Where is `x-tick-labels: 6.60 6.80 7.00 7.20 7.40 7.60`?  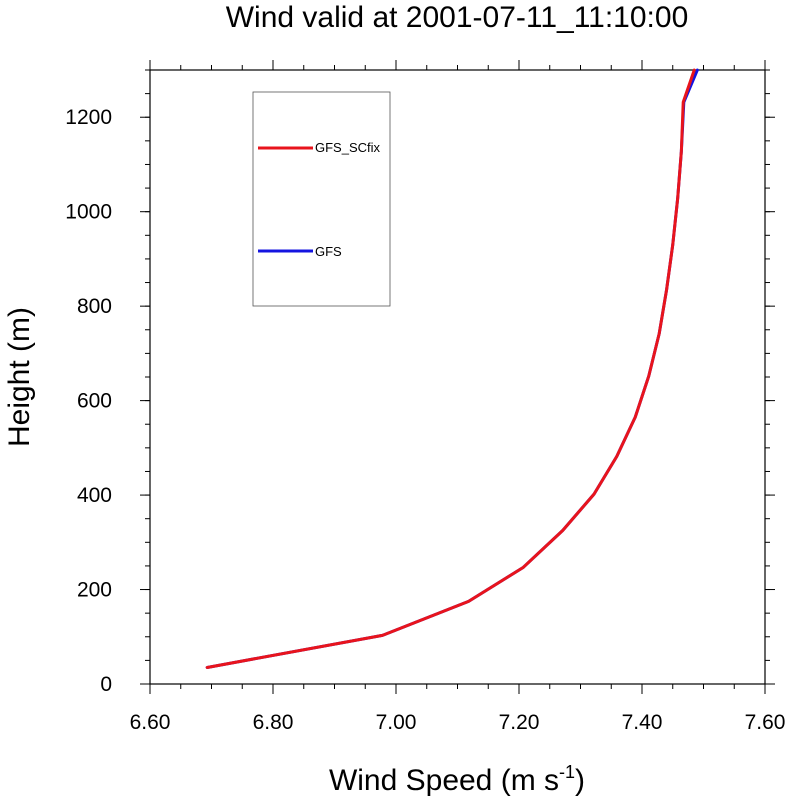
x-tick-labels: 6.60 6.80 7.00 7.20 7.40 7.60 is located at coordinates (458, 722).